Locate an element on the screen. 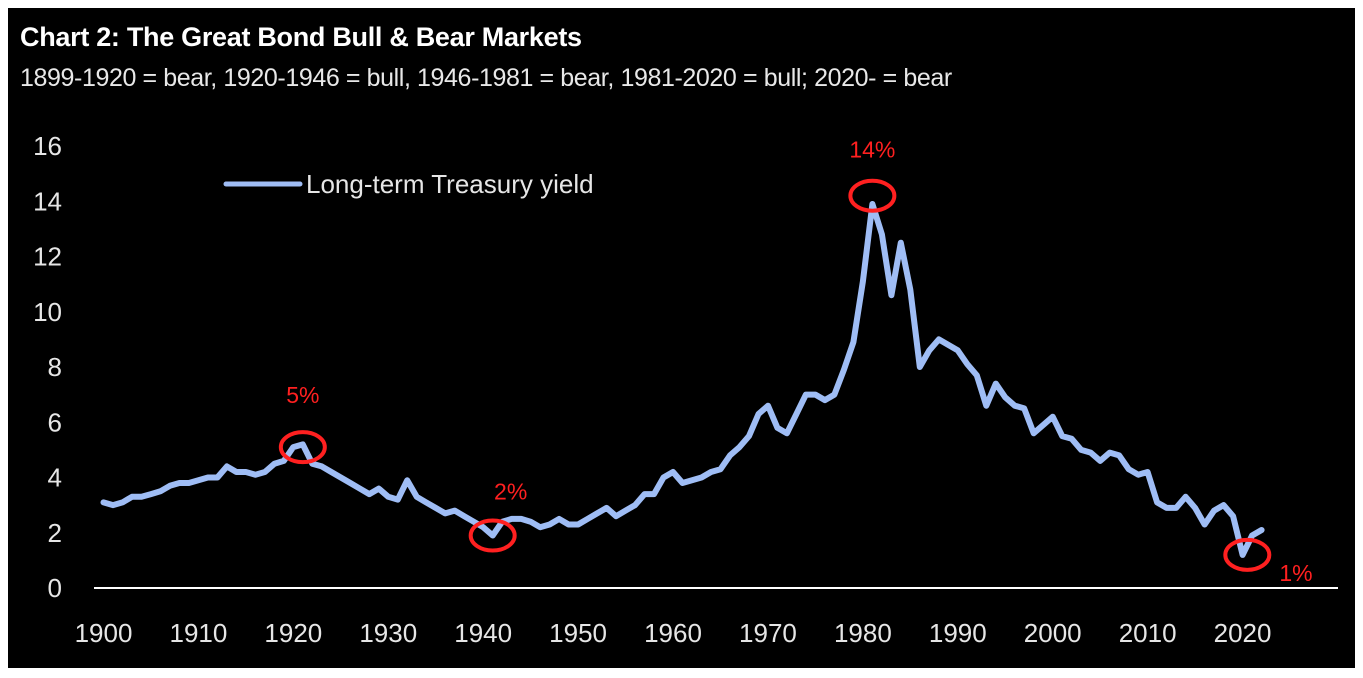 The image size is (1363, 678). legend: Long-term Treasury yield is located at coordinates (408, 184).